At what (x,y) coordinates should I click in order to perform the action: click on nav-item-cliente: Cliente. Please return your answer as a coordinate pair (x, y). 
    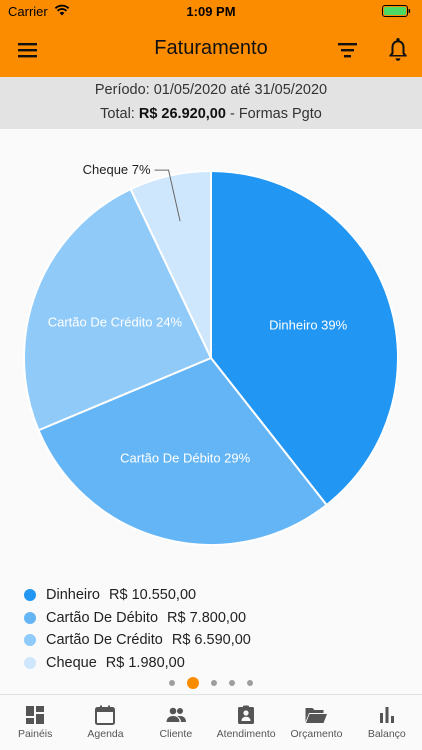
    Looking at the image, I should click on (176, 722).